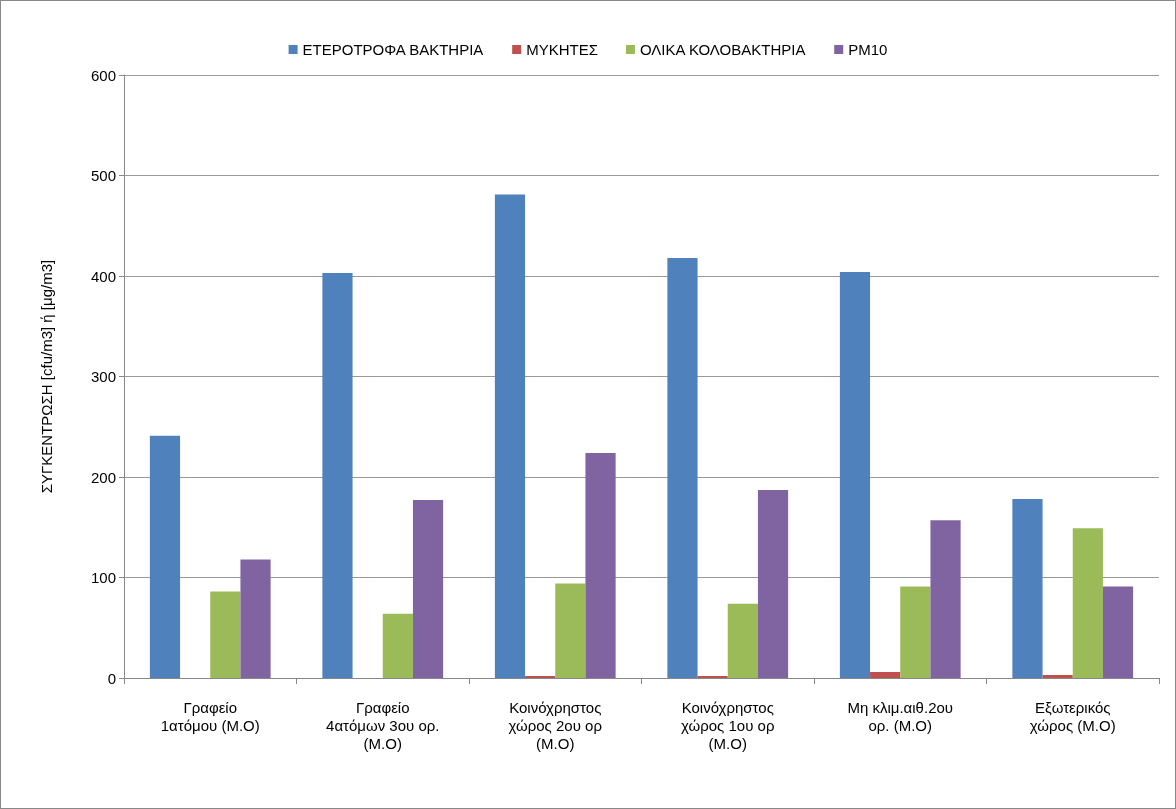 This screenshot has height=809, width=1176. What do you see at coordinates (900, 716) in the screenshot?
I see `x-tick-label: Μη κλιμ.αιθ.2ου ορ. (Μ.Ο)` at bounding box center [900, 716].